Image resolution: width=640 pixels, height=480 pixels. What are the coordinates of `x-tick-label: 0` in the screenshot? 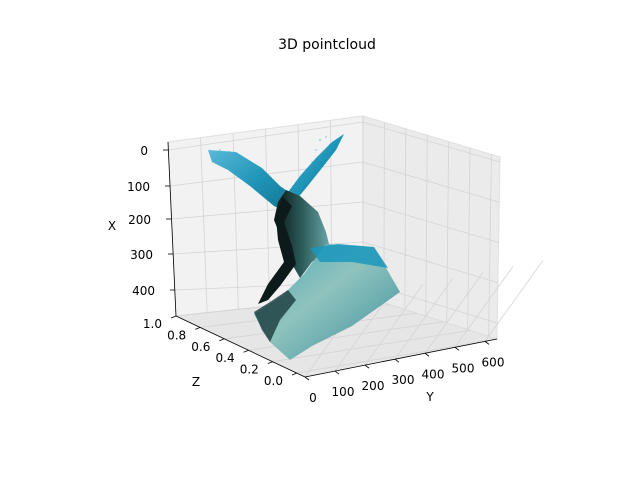 It's located at (313, 398).